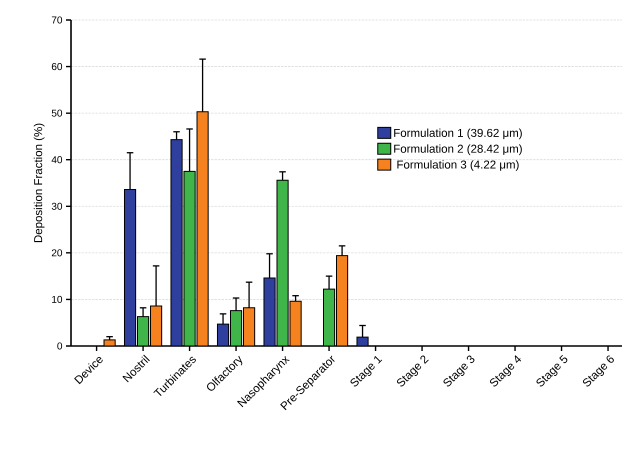 The width and height of the screenshot is (625, 456). Describe the element at coordinates (458, 134) in the screenshot. I see `legend-label: Formulation 1 (39.62 μm)` at that location.